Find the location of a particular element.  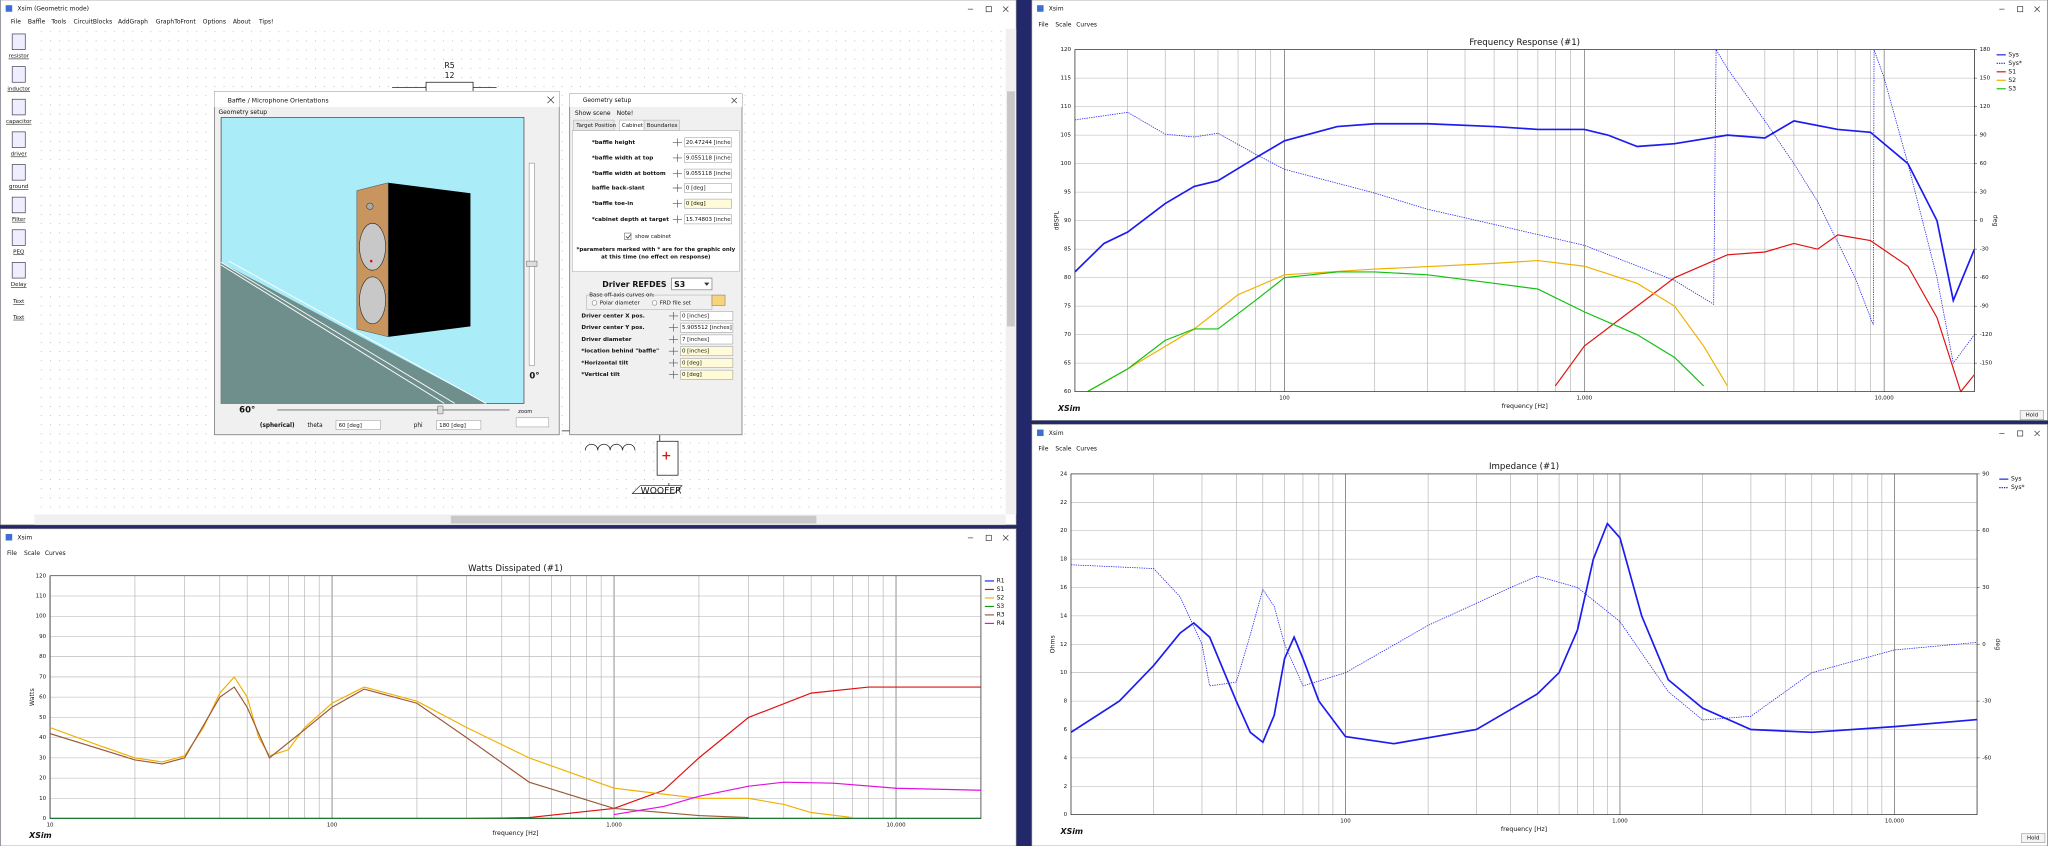

radio-label: FRD file set is located at coordinates (676, 303).